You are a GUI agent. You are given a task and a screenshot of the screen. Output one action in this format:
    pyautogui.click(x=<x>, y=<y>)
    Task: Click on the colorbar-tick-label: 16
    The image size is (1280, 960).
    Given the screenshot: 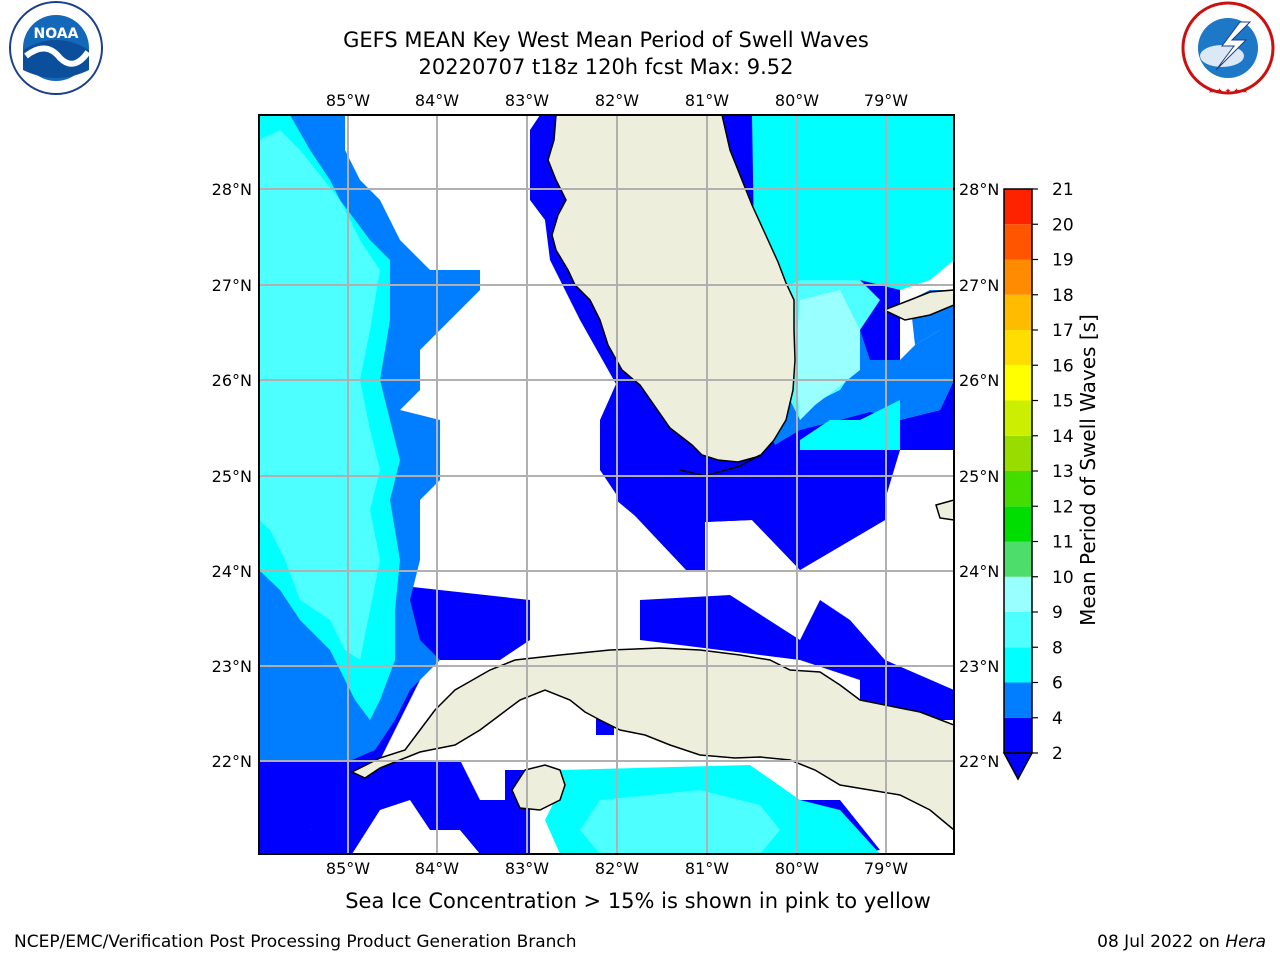 What is the action you would take?
    pyautogui.click(x=1063, y=366)
    